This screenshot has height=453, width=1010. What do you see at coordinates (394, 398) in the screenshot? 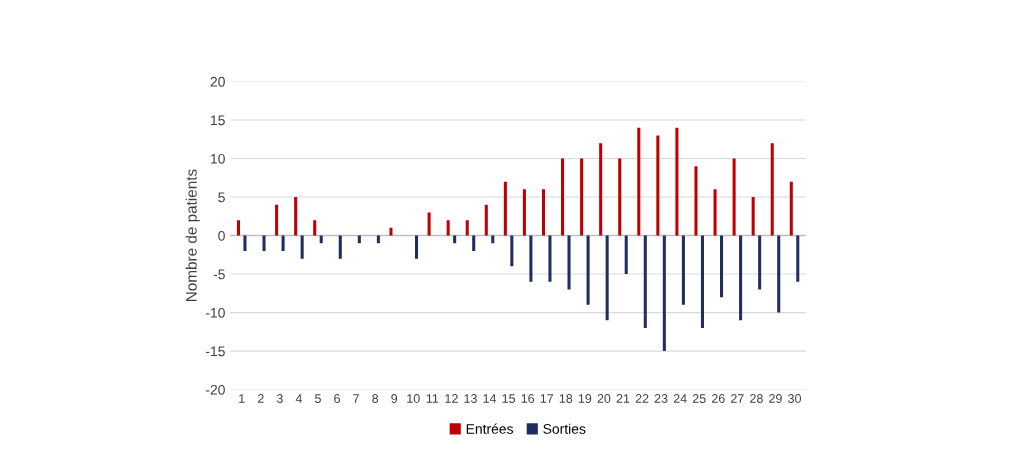
I see `x-tick-label: 9` at bounding box center [394, 398].